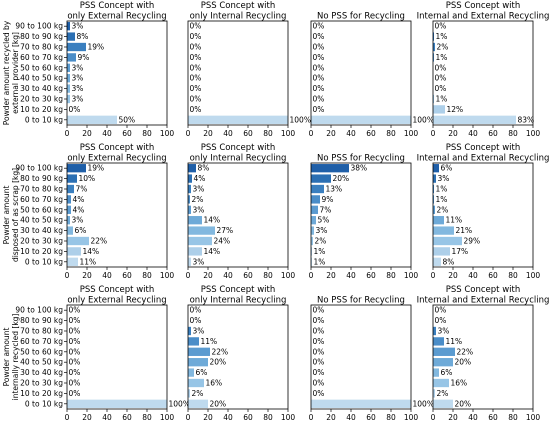  Describe the element at coordinates (455, 109) in the screenshot. I see `value-label: 12%` at that location.